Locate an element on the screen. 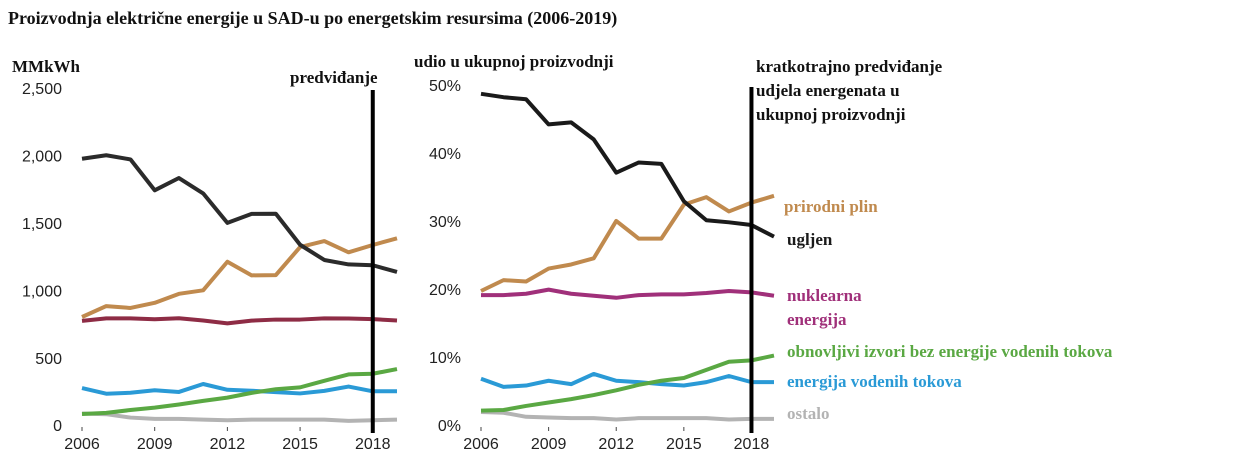  y-tick-label: 1,000 is located at coordinates (42, 291).